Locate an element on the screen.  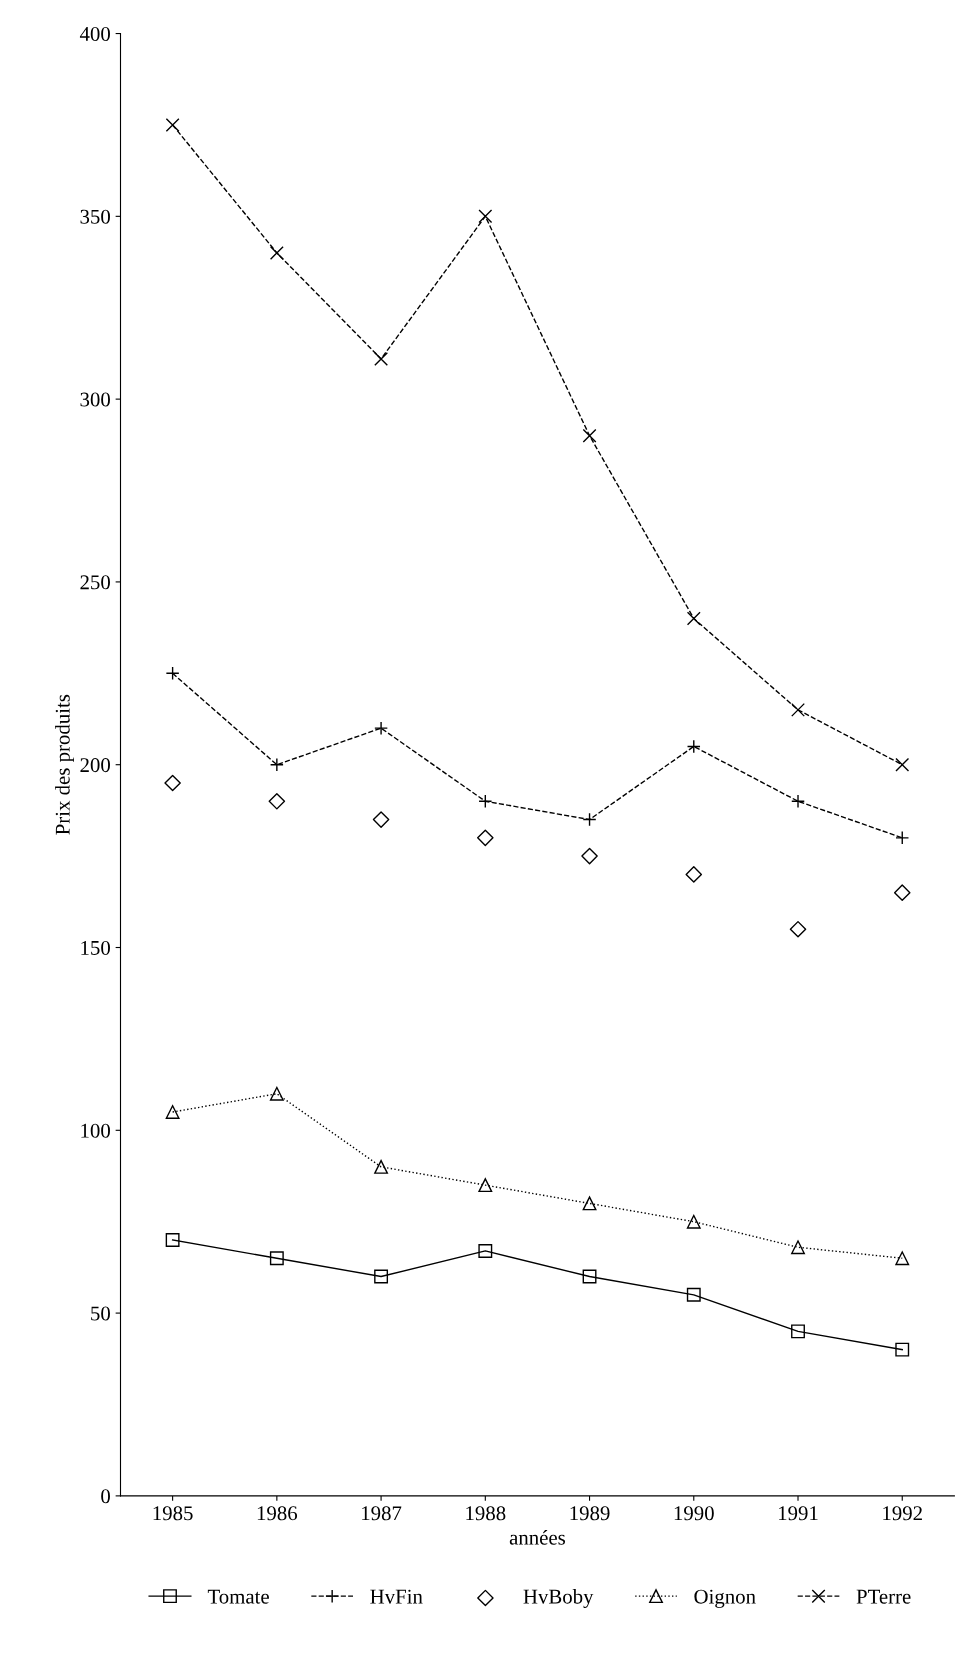
y-tick-label: 100 is located at coordinates (95, 1130).